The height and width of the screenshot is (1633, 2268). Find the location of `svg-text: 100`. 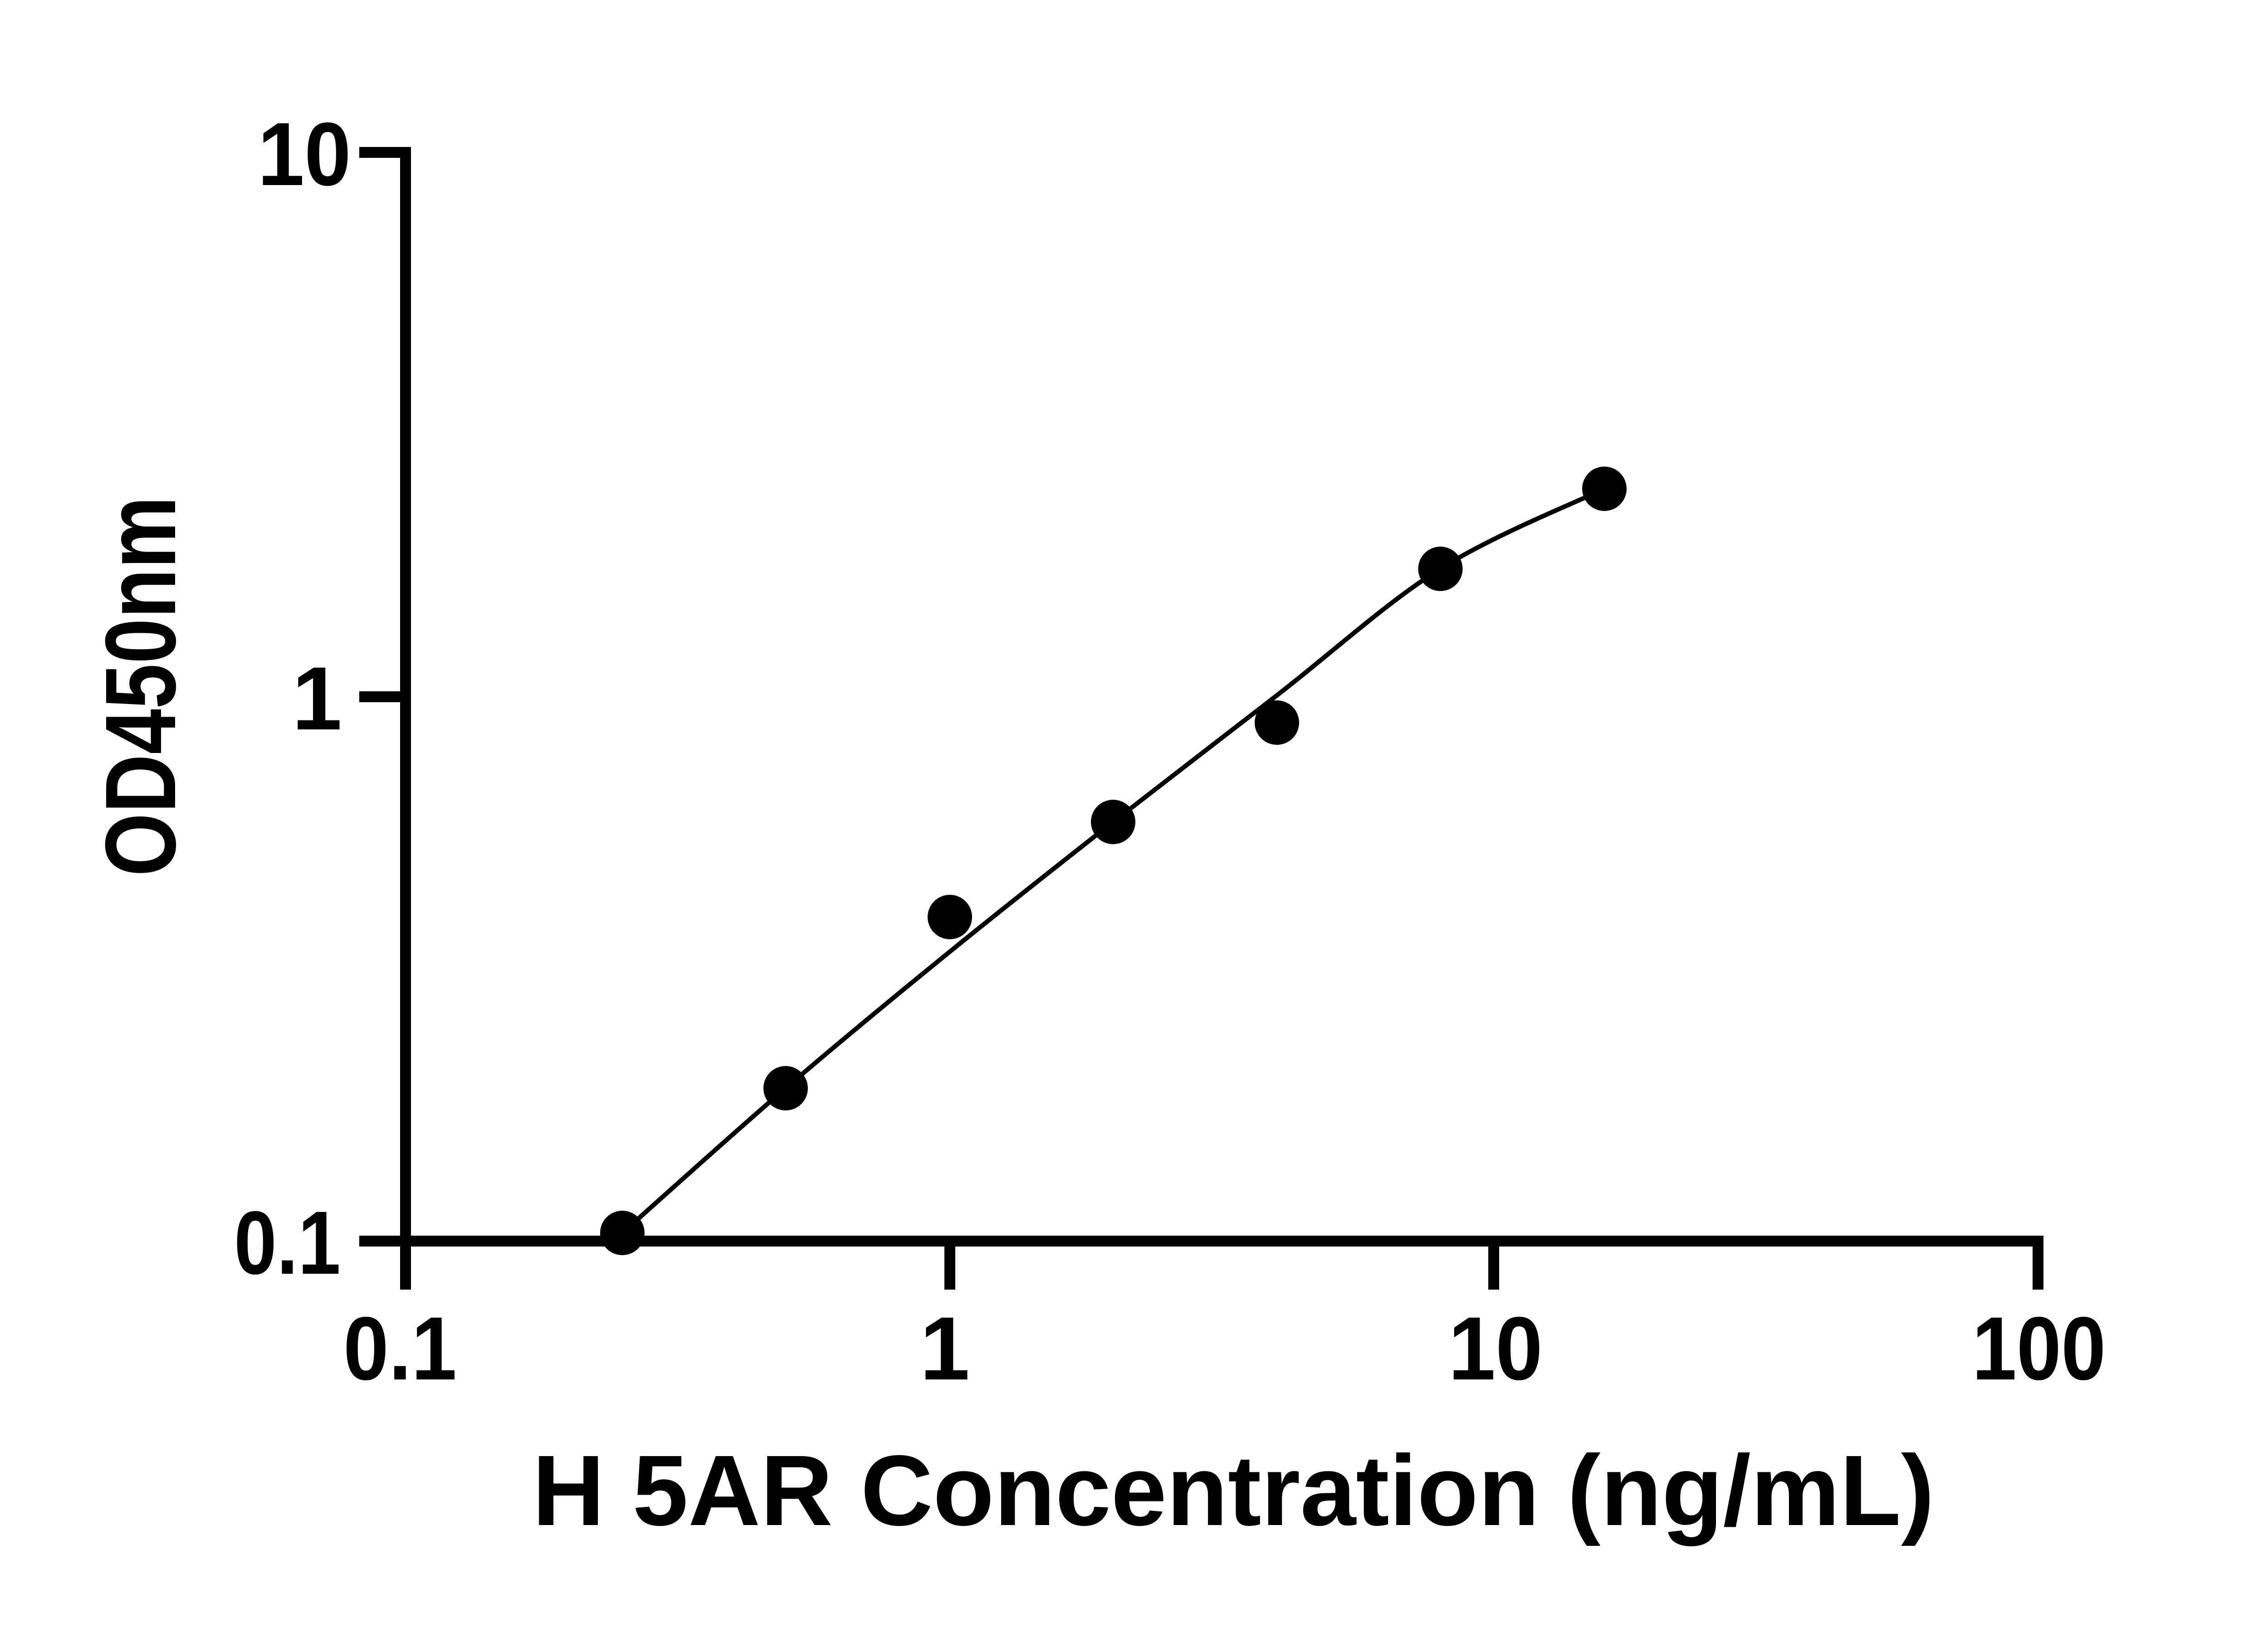

svg-text: 100 is located at coordinates (2039, 1348).